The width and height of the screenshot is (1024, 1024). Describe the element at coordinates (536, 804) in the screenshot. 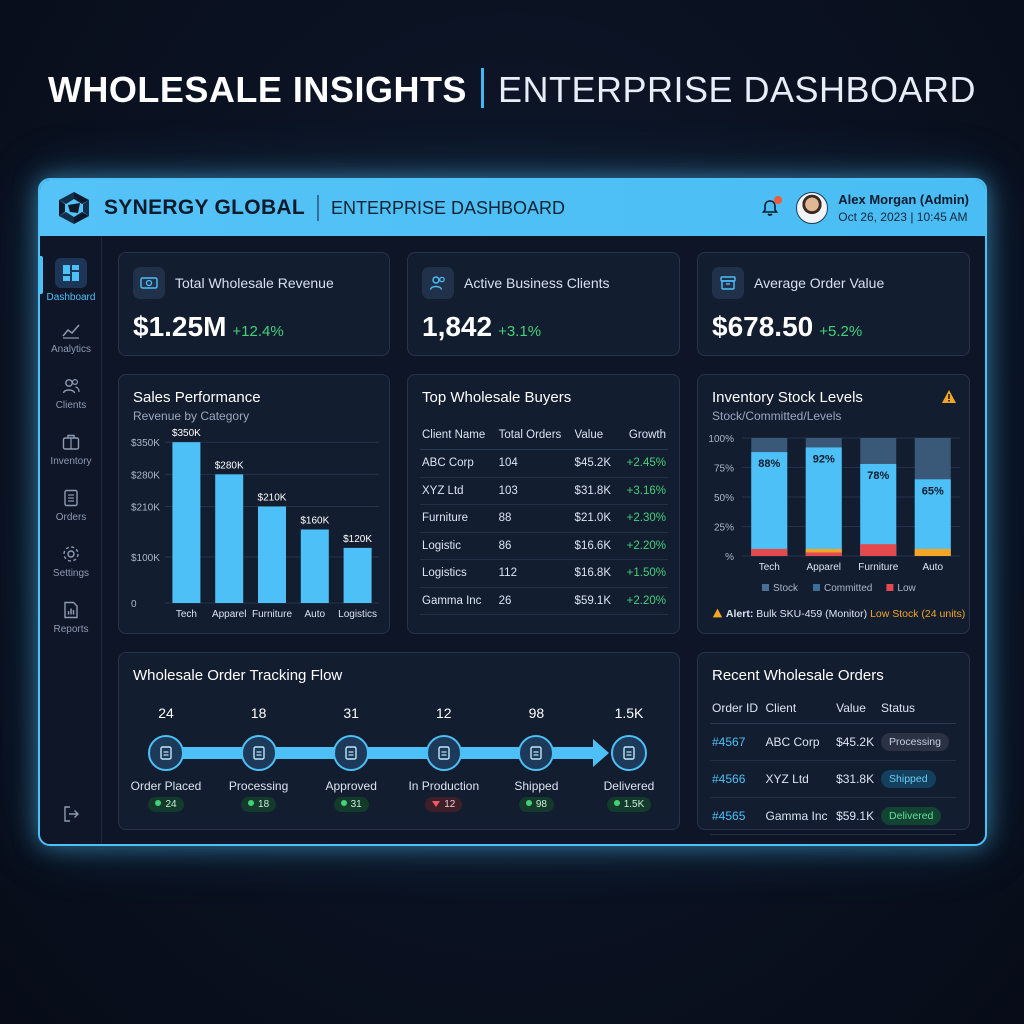

I see `flow-chip: 98` at that location.